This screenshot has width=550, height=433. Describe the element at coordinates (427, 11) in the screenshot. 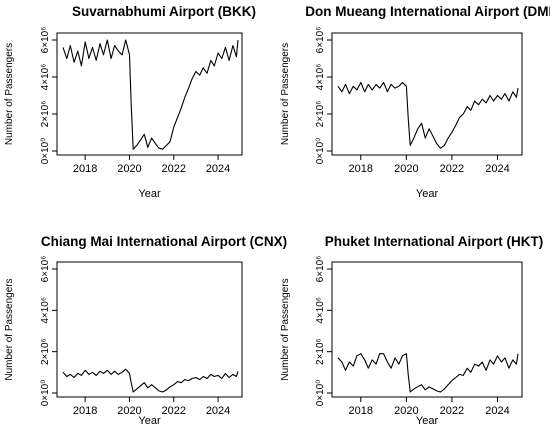

I see `chart-title: Don Mueang International Airport (DMK)` at that location.